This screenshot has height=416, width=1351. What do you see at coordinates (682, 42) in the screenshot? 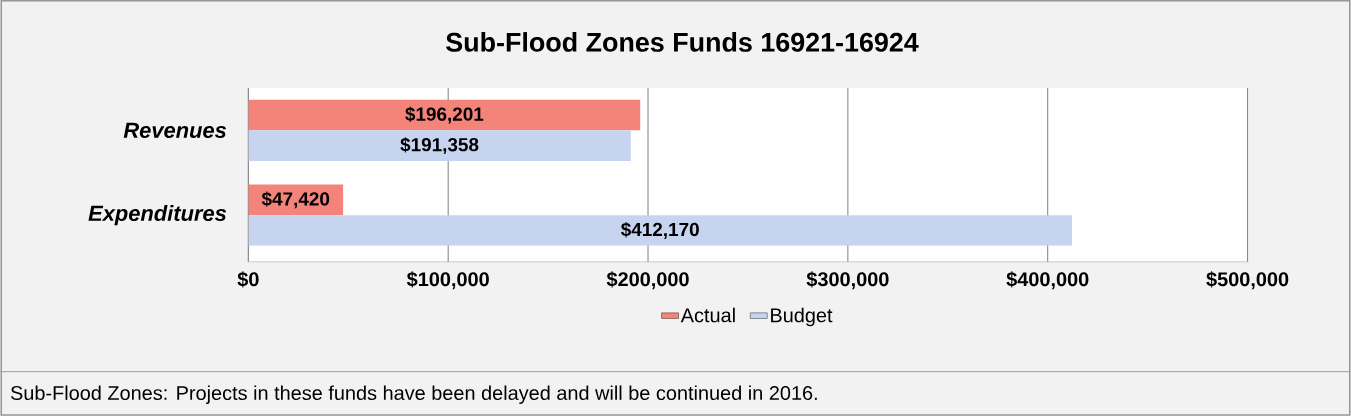
I see `chart-title: Sub-Flood Zones Funds 16921-16924` at bounding box center [682, 42].